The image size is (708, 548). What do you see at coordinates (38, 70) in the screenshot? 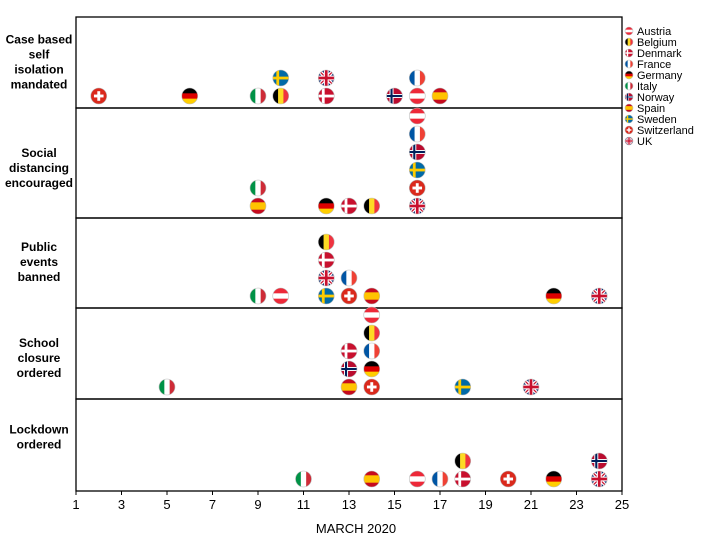
I see `panel-label-line: isolation` at bounding box center [38, 70].